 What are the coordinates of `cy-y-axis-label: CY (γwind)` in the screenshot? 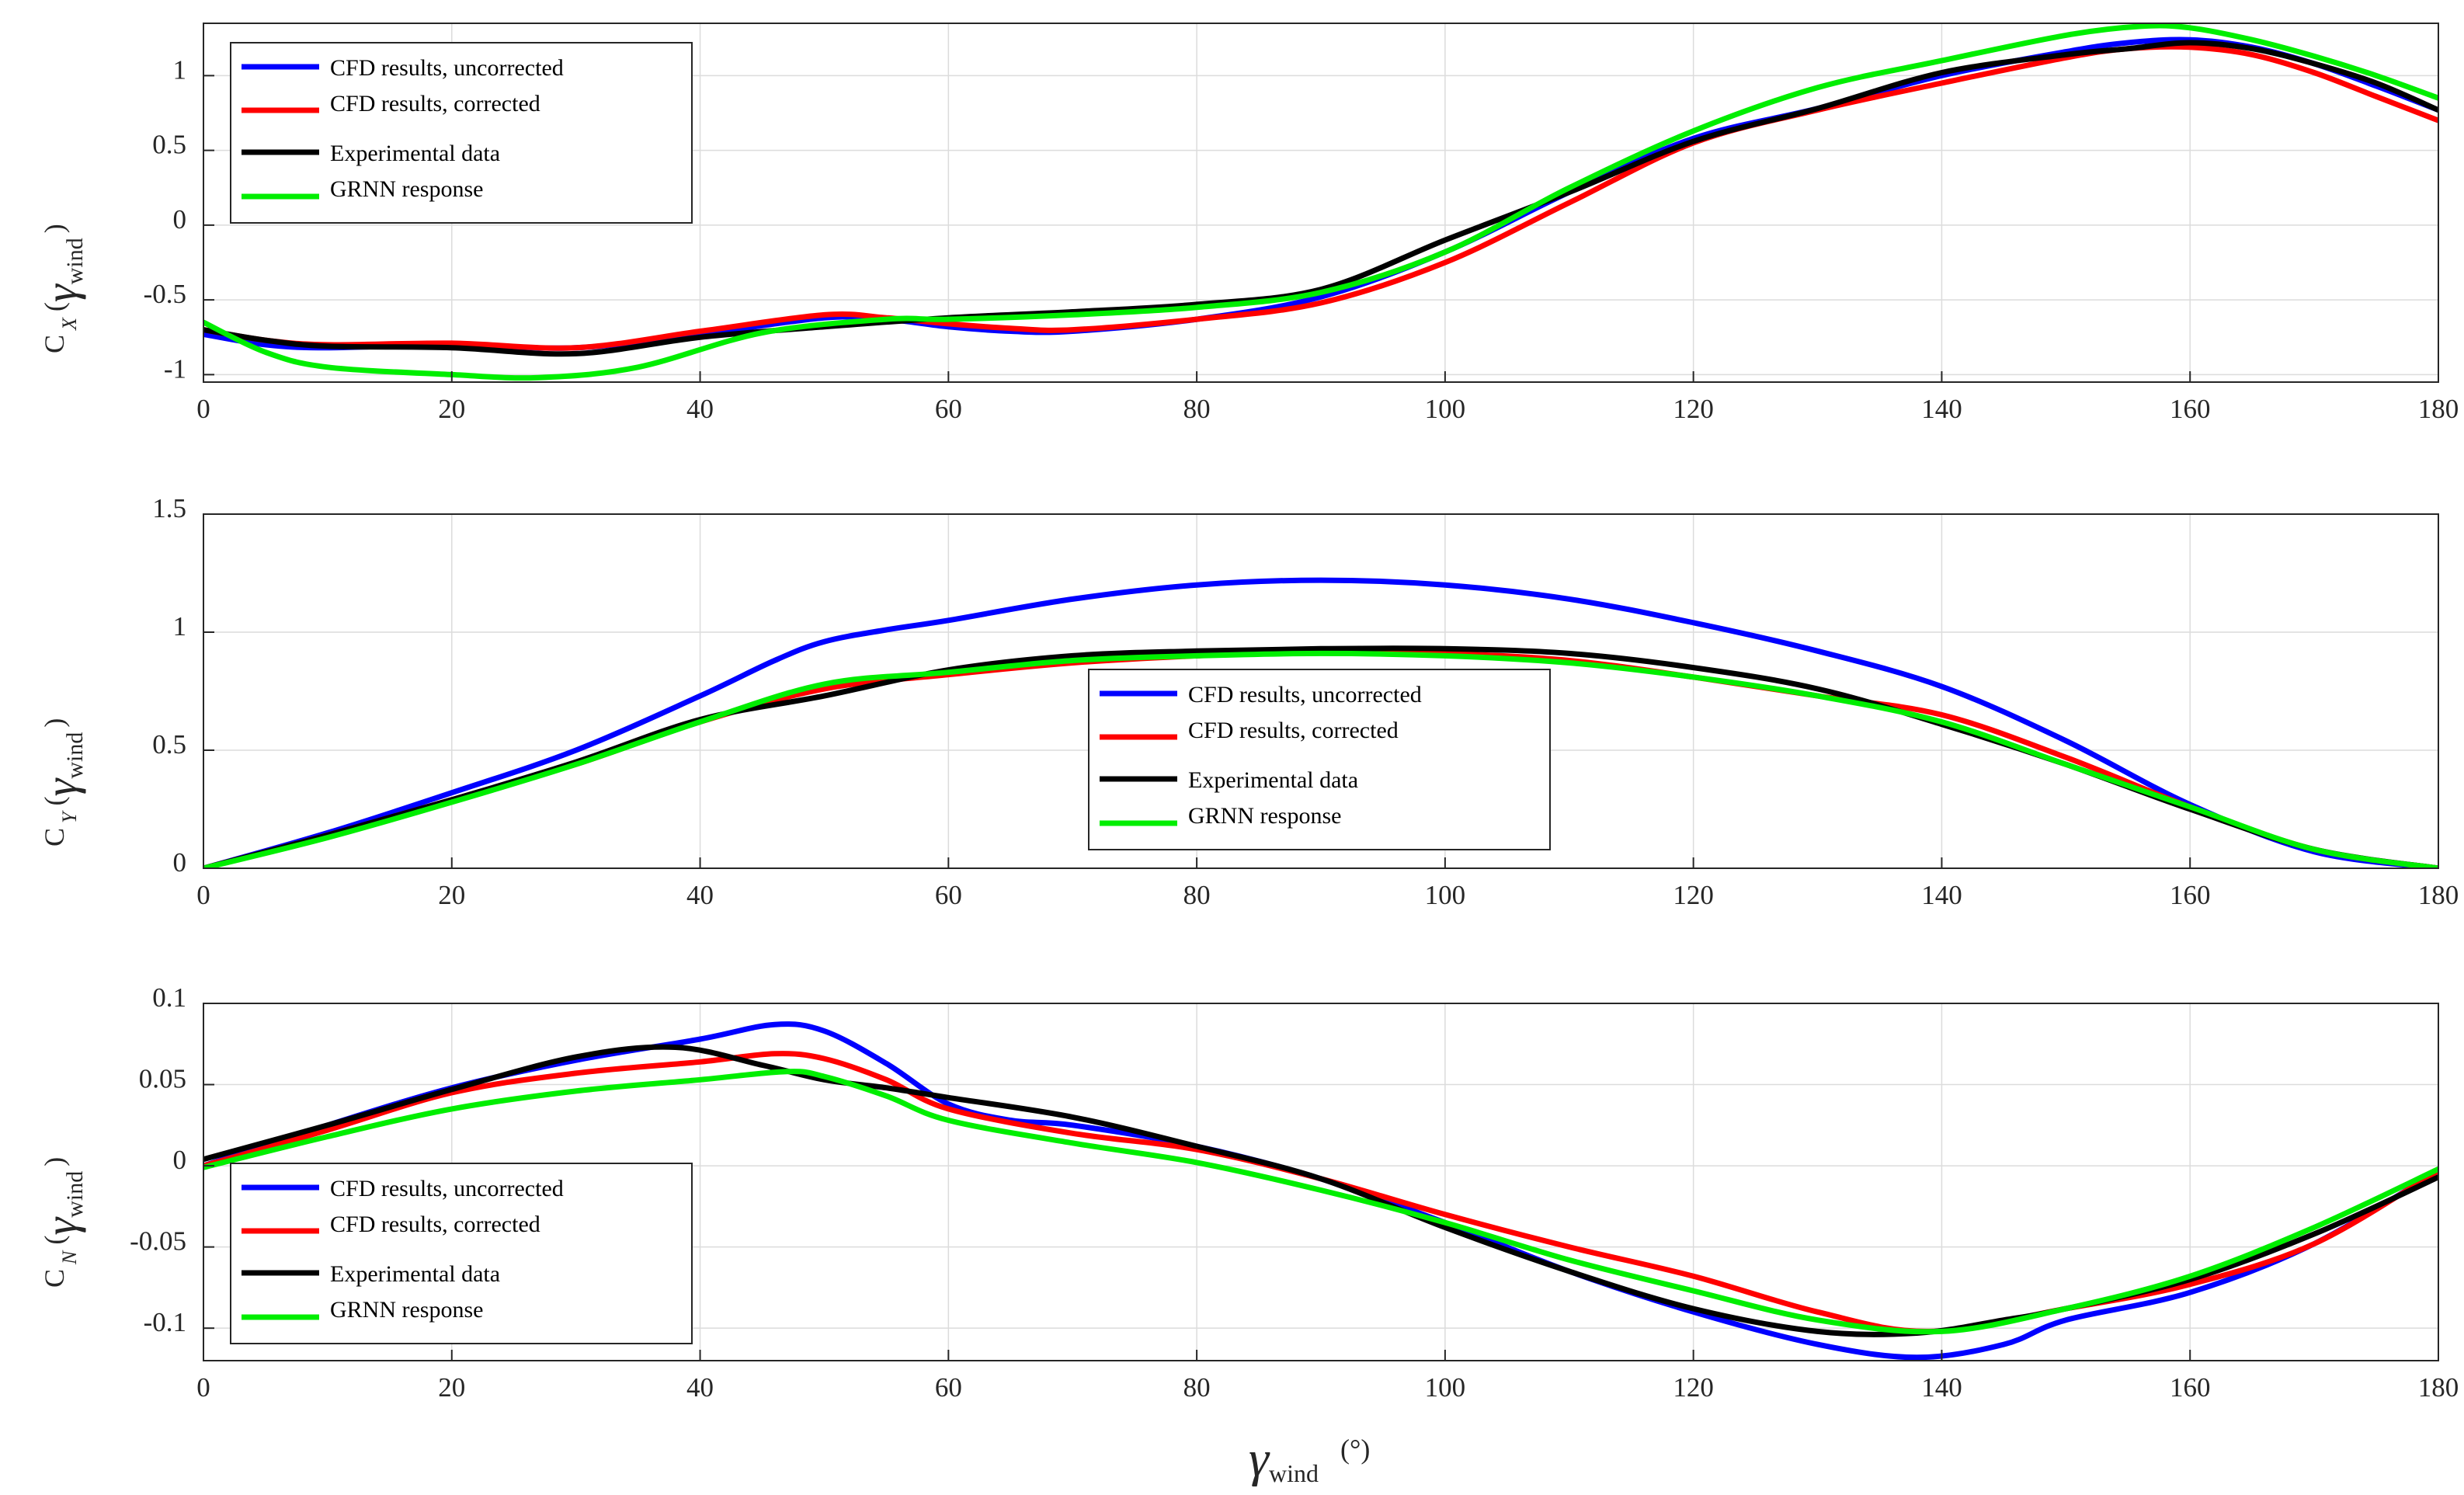 It's located at (62, 783).